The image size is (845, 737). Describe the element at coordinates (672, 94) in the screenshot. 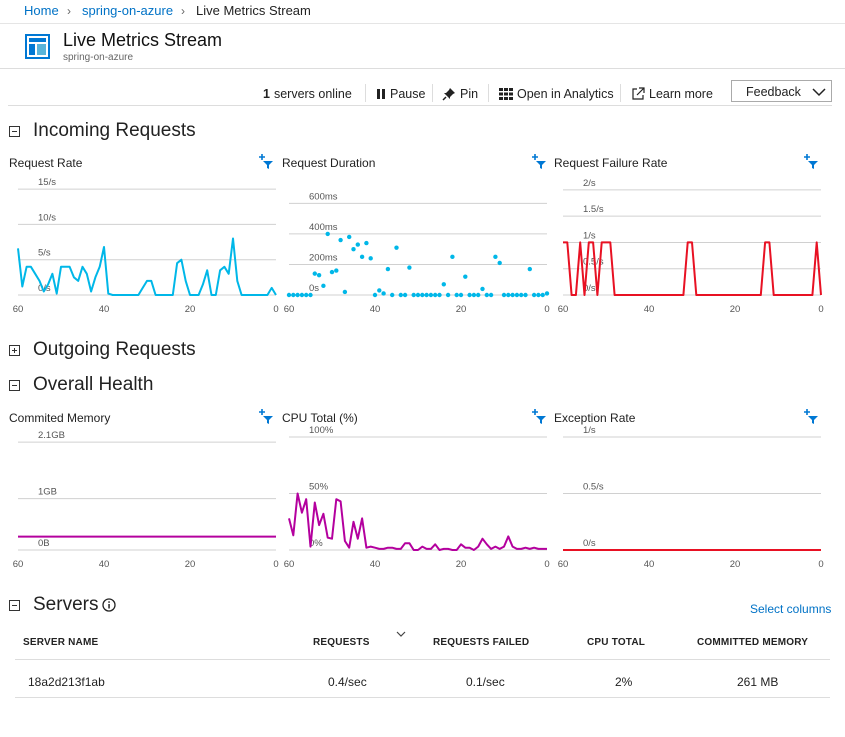

I see `learn-more-button: Learn more` at that location.